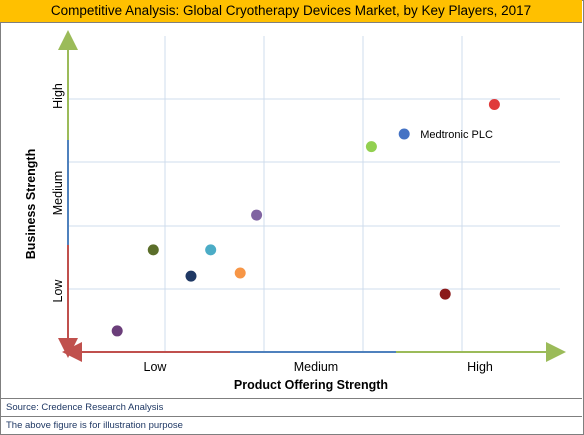 This screenshot has height=435, width=584. Describe the element at coordinates (58, 96) in the screenshot. I see `y-tick-label: High` at that location.